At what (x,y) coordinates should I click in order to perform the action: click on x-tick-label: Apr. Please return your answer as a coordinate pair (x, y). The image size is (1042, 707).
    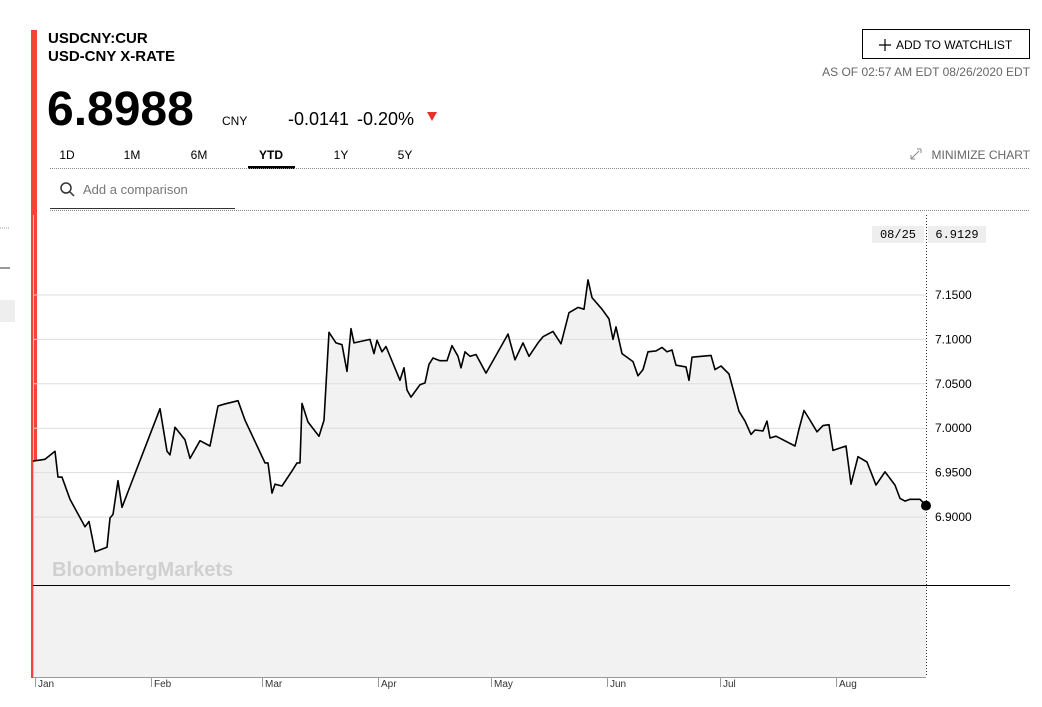
    Looking at the image, I should click on (389, 684).